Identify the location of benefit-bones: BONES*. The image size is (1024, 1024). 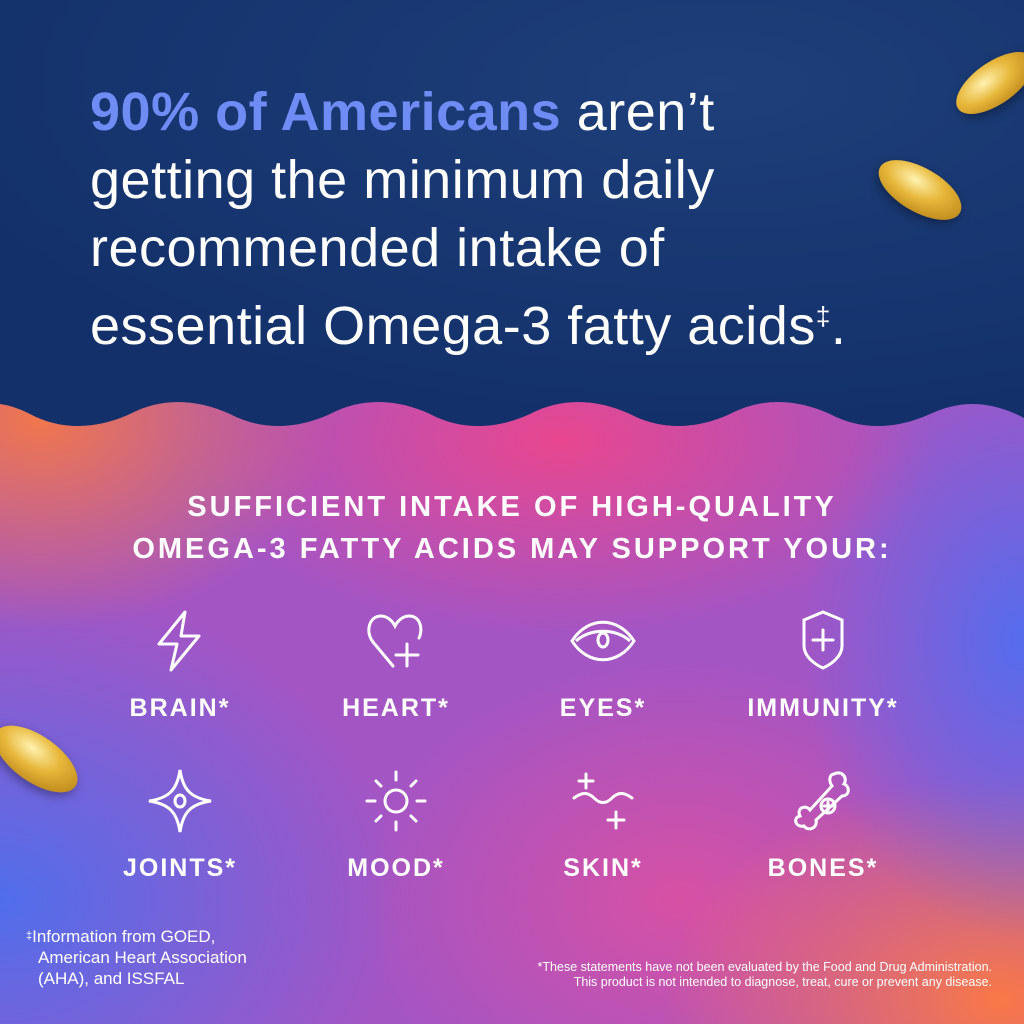
(823, 825).